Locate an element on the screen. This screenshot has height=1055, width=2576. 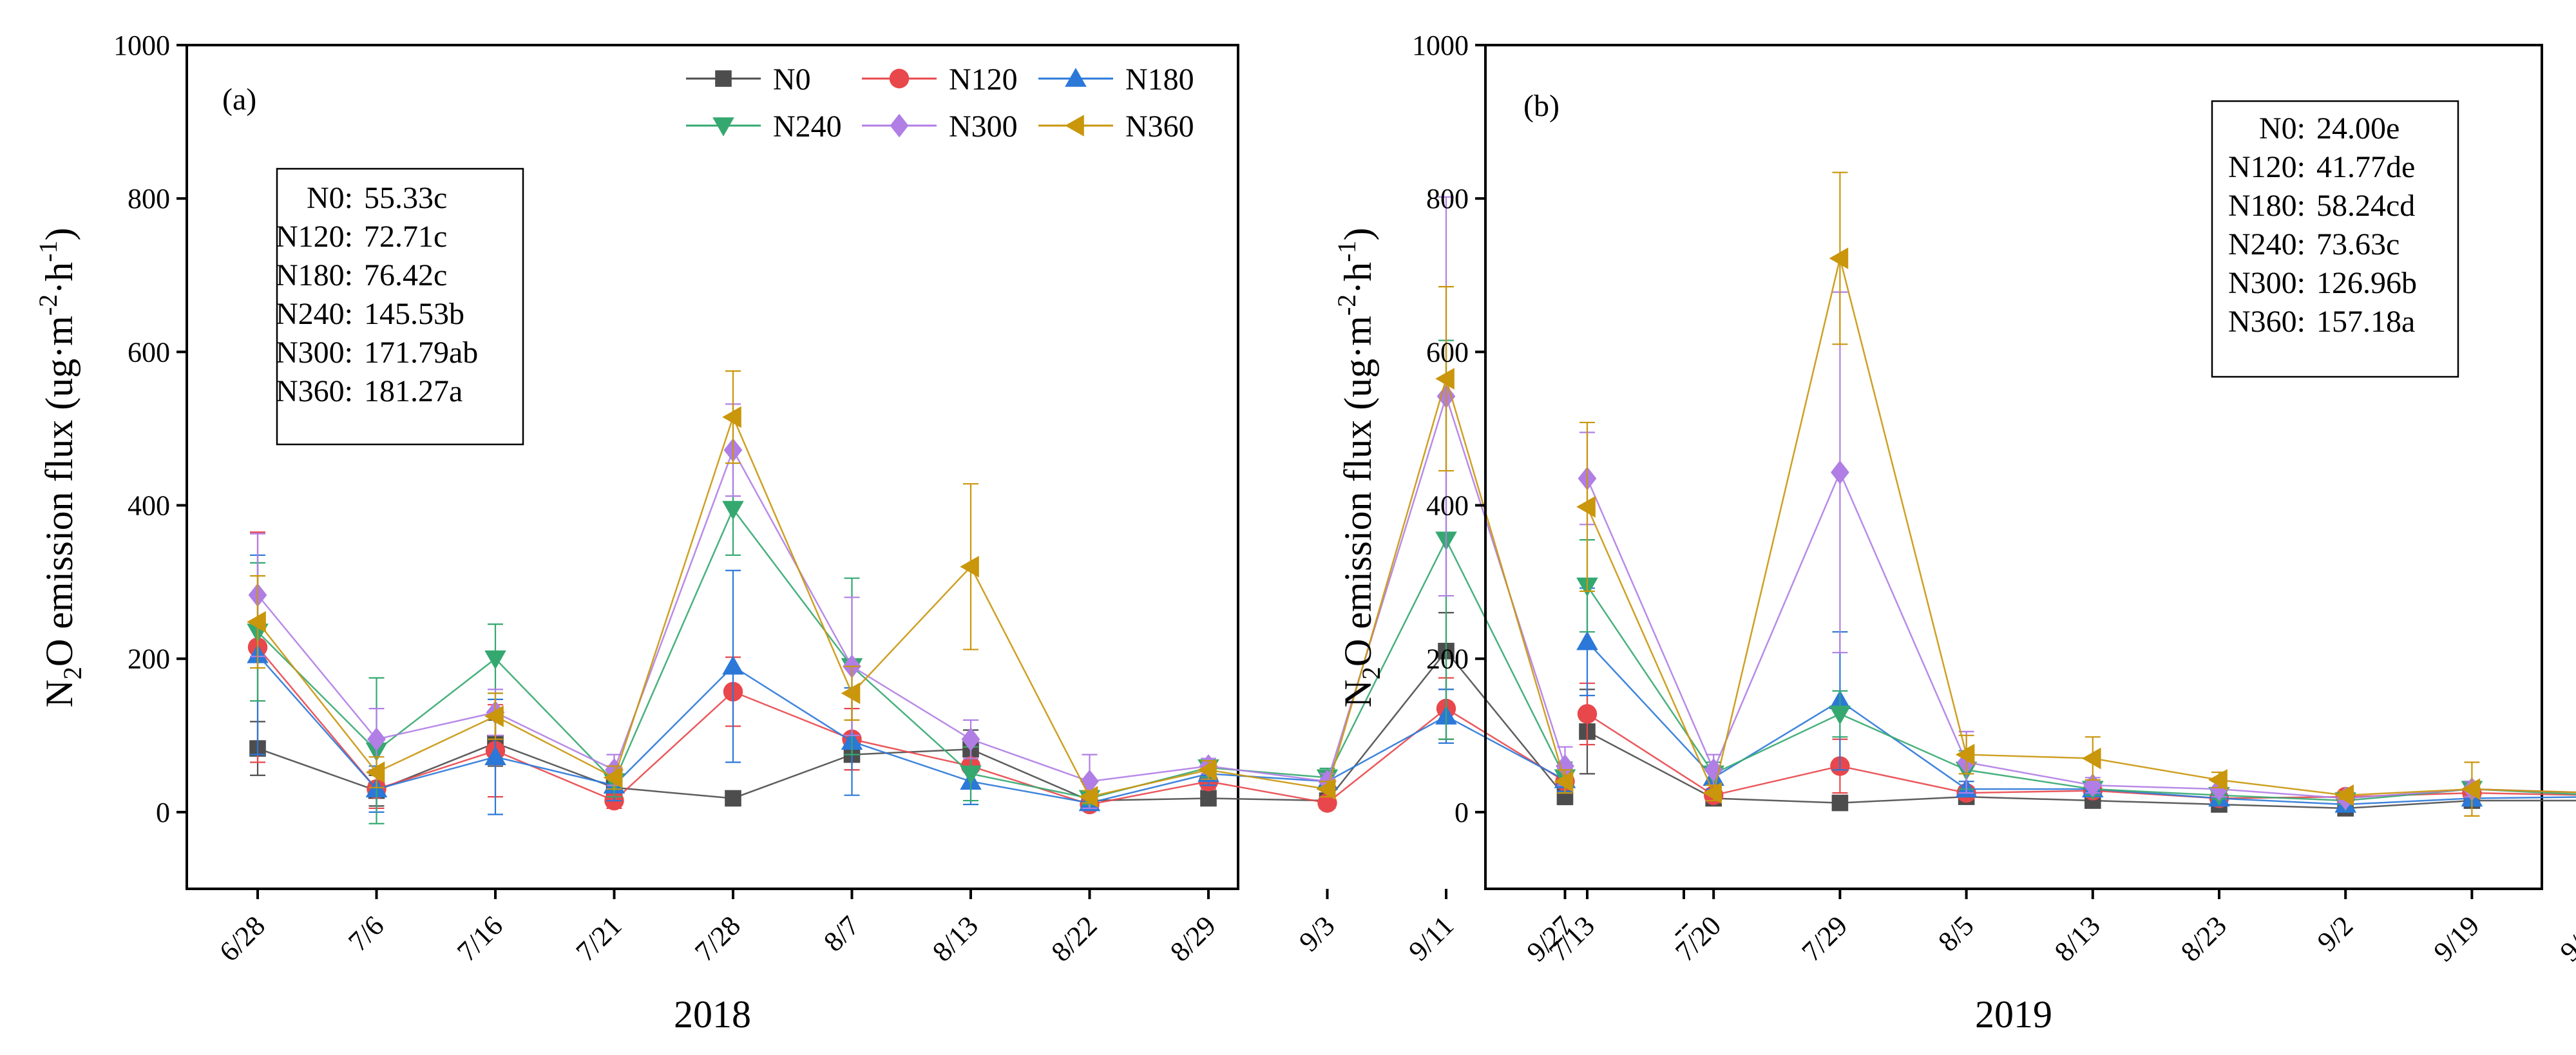
legend-marker-n120 is located at coordinates (899, 78).